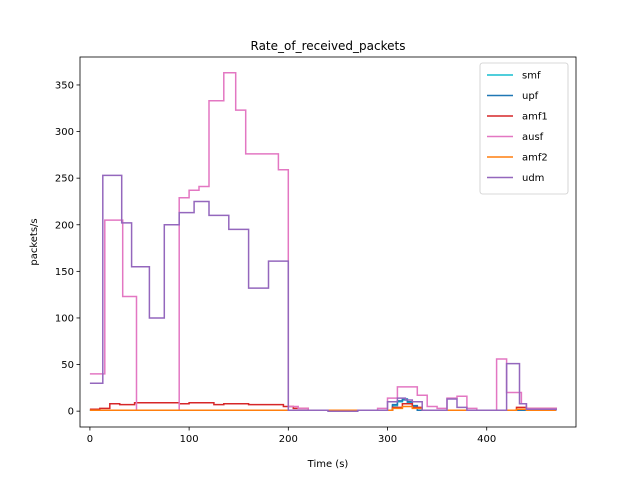 The image size is (640, 480). I want to click on y-tick-label: 350, so click(64, 85).